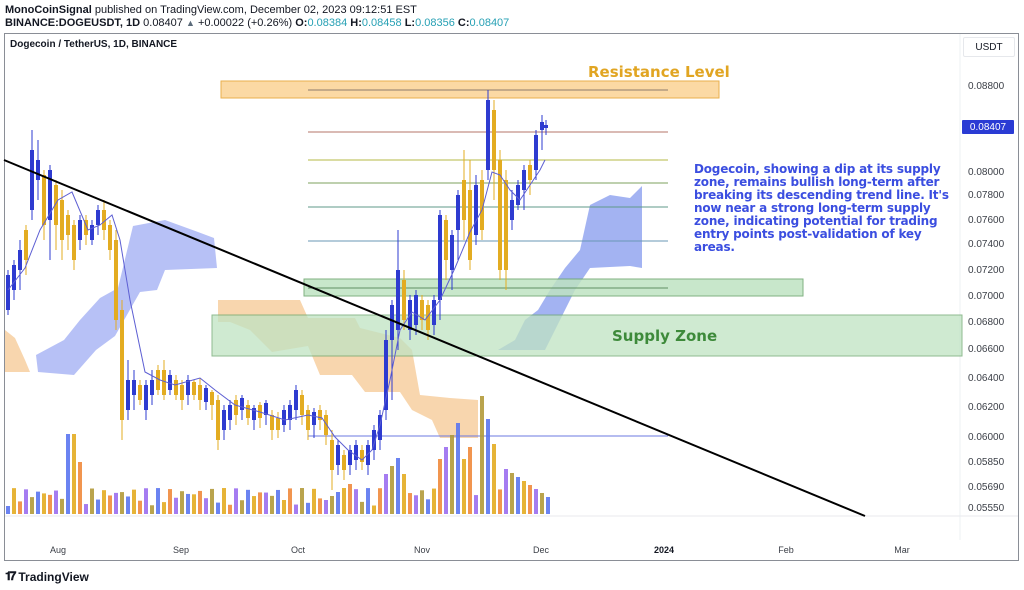 The width and height of the screenshot is (1024, 590). I want to click on symbol-name: BINANCE:DOGEUSDT, 1D, so click(73, 23).